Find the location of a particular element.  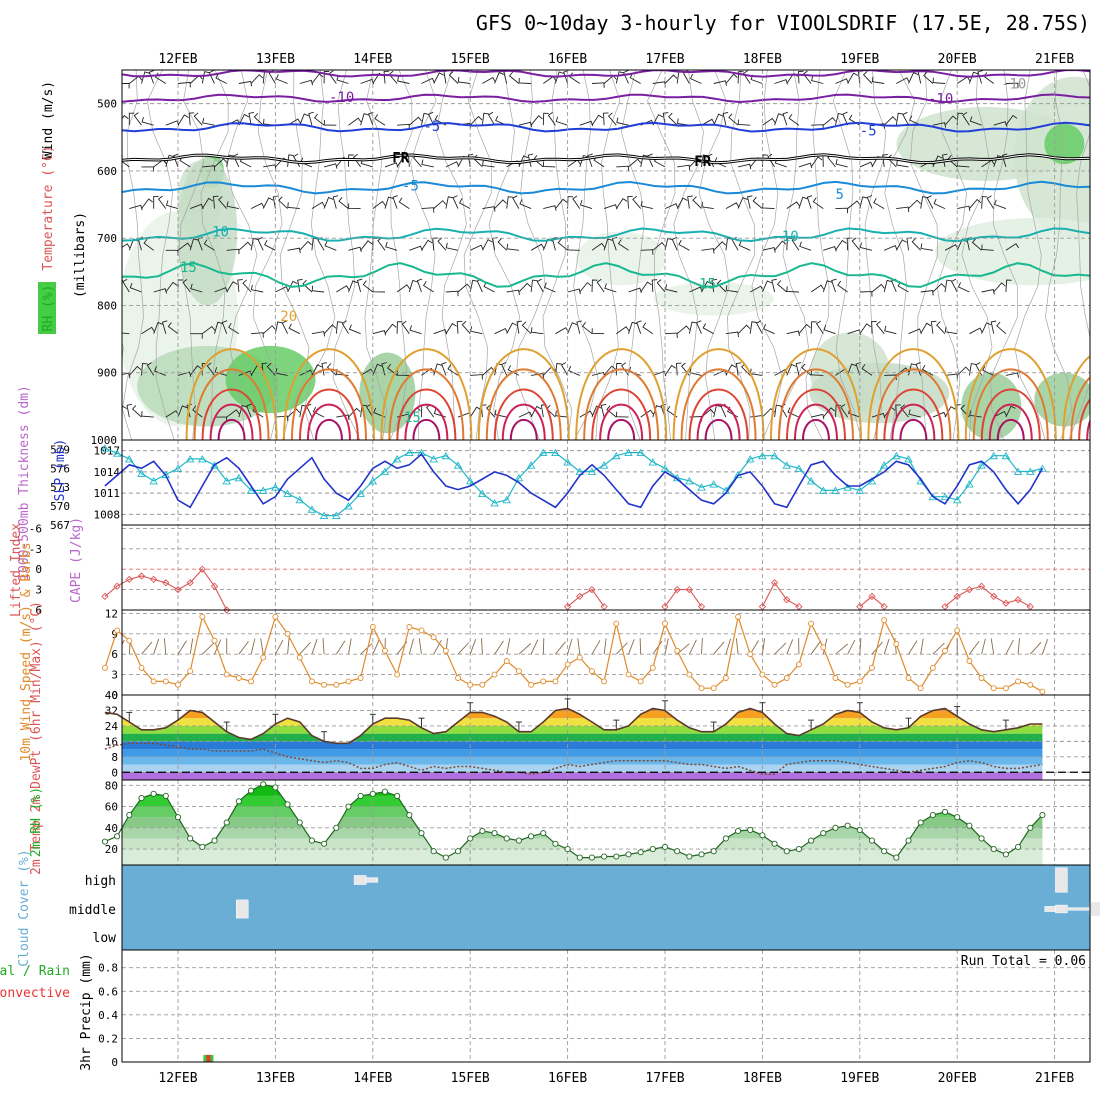

rh-axis-label-2m: 2m RH (%) is located at coordinates (36, 822).